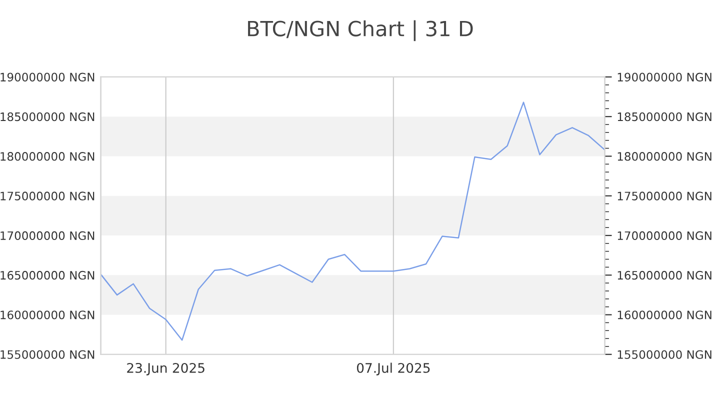  What do you see at coordinates (360, 31) in the screenshot?
I see `chart-title: BTC/NGN Chart | 31 D` at bounding box center [360, 31].